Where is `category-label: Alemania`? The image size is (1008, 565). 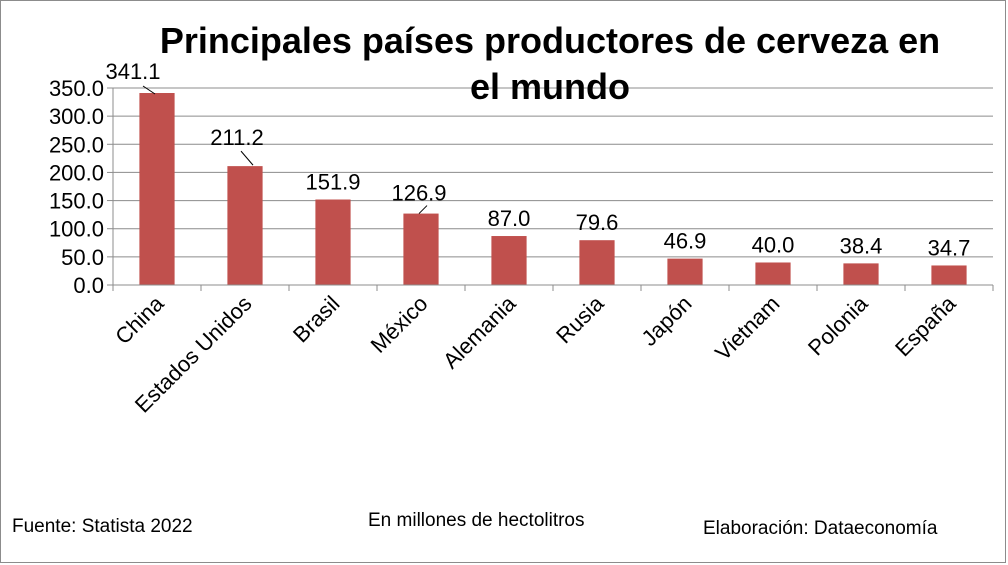
category-label: Alemania is located at coordinates (479, 331).